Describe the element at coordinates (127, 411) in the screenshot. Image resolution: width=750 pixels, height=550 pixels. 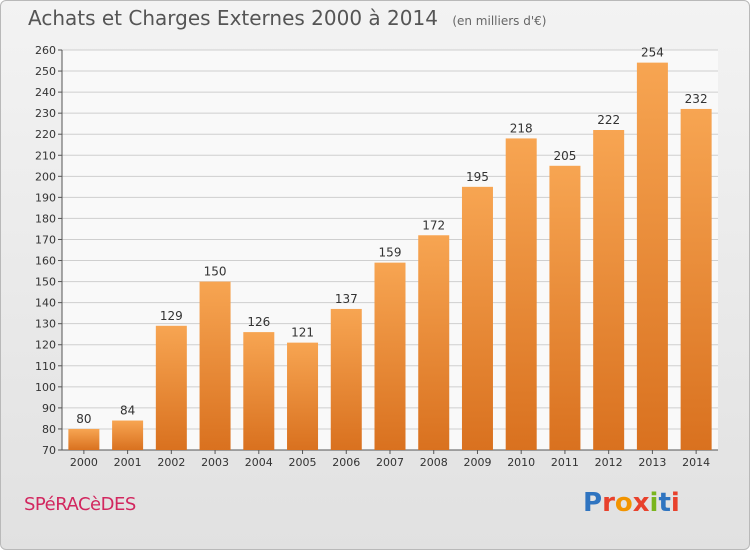
I see `bar-value-label: 84` at that location.